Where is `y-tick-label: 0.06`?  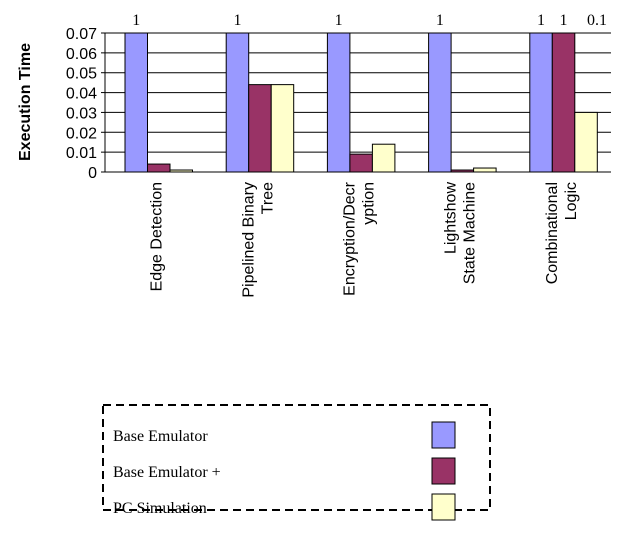 y-tick-label: 0.06 is located at coordinates (81, 54).